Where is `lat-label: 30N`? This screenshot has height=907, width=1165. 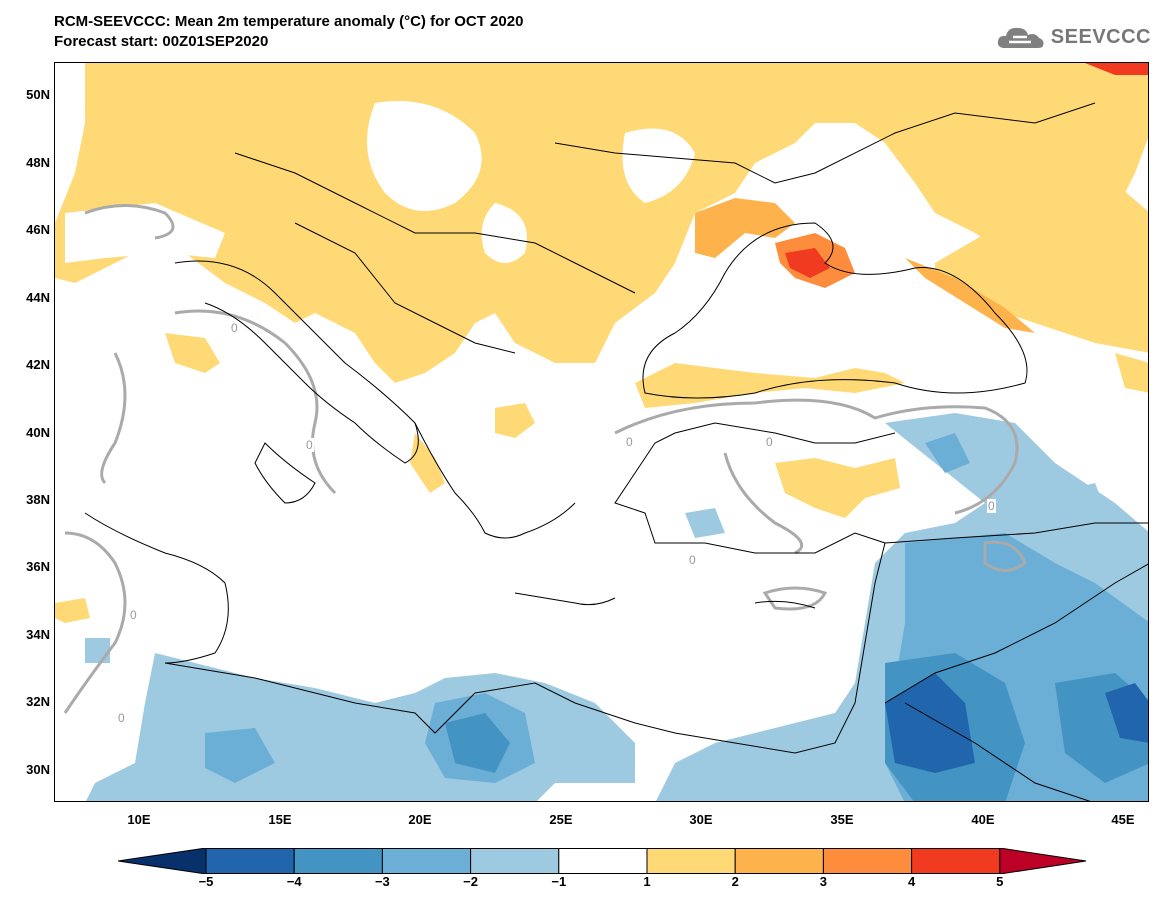 lat-label: 30N is located at coordinates (38, 769).